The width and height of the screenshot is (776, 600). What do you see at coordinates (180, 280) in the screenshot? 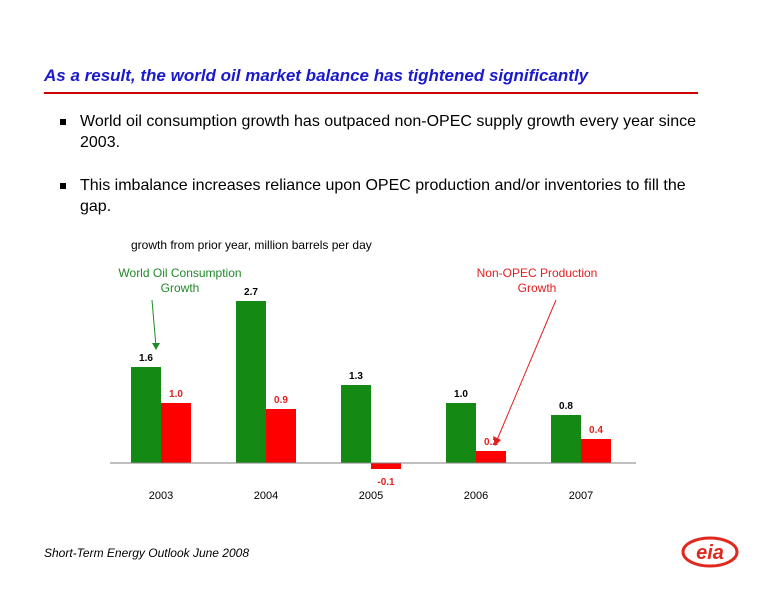
I see `series-label-consumption: World Oil Consumption Growth` at bounding box center [180, 280].